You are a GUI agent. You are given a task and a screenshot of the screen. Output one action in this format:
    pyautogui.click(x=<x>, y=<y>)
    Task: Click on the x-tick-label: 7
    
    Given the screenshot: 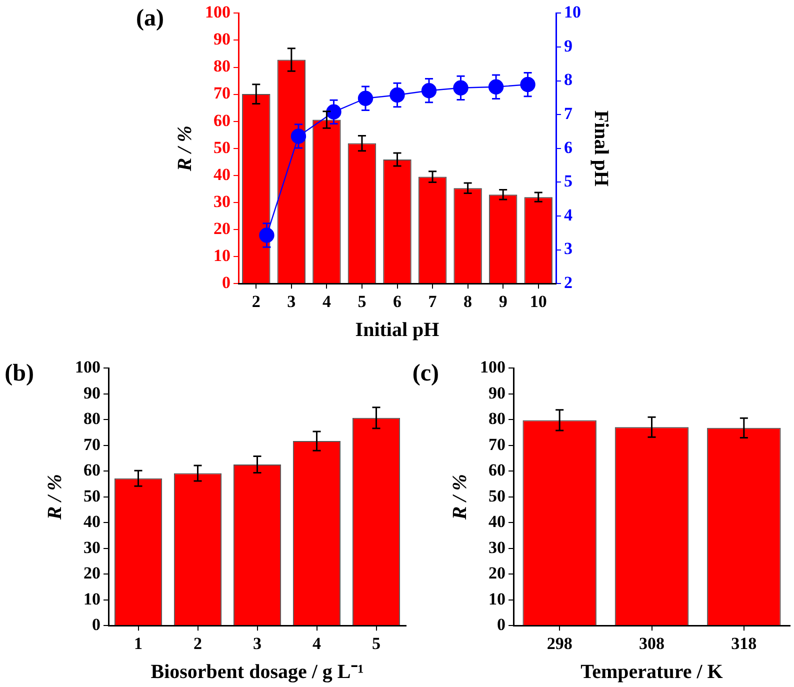 What is the action you would take?
    pyautogui.click(x=433, y=302)
    